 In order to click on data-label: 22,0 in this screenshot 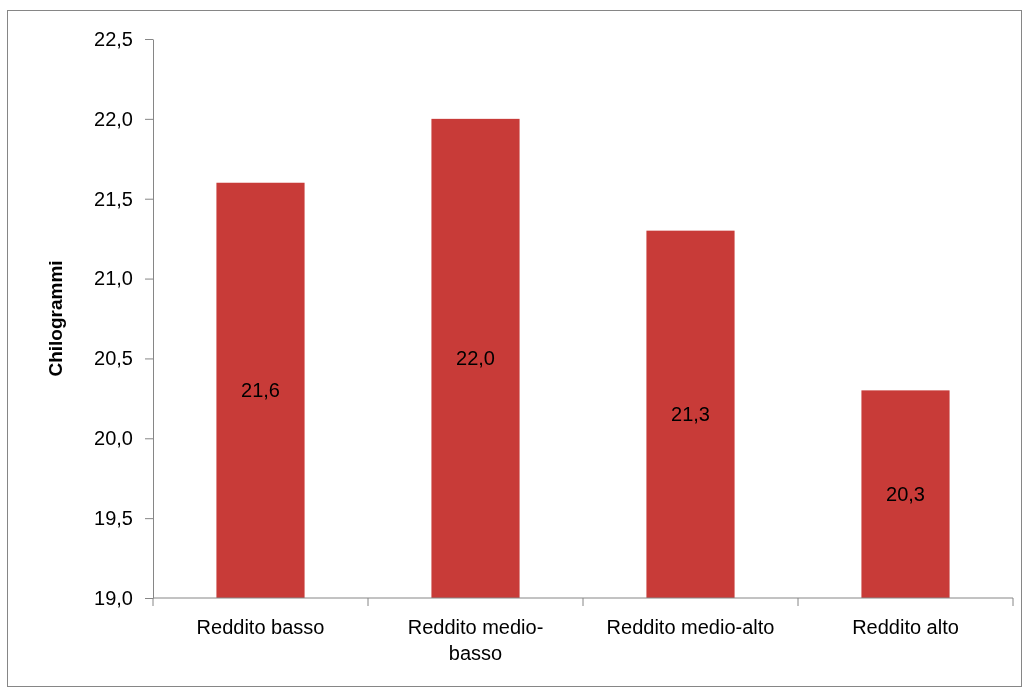, I will do `click(475, 358)`.